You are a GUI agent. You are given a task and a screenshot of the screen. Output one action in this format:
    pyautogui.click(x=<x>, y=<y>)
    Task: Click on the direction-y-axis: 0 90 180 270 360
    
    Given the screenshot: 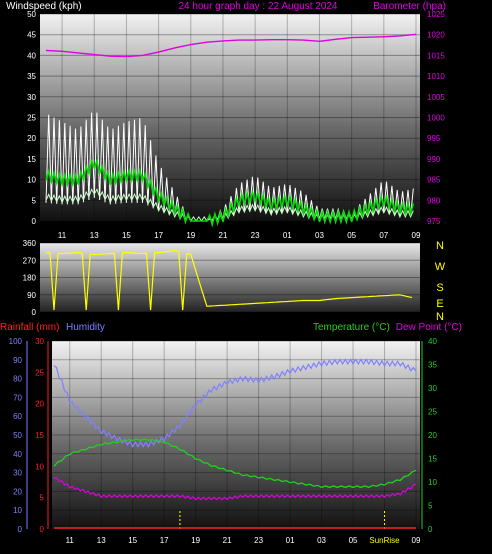 What is the action you would take?
    pyautogui.click(x=30, y=278)
    